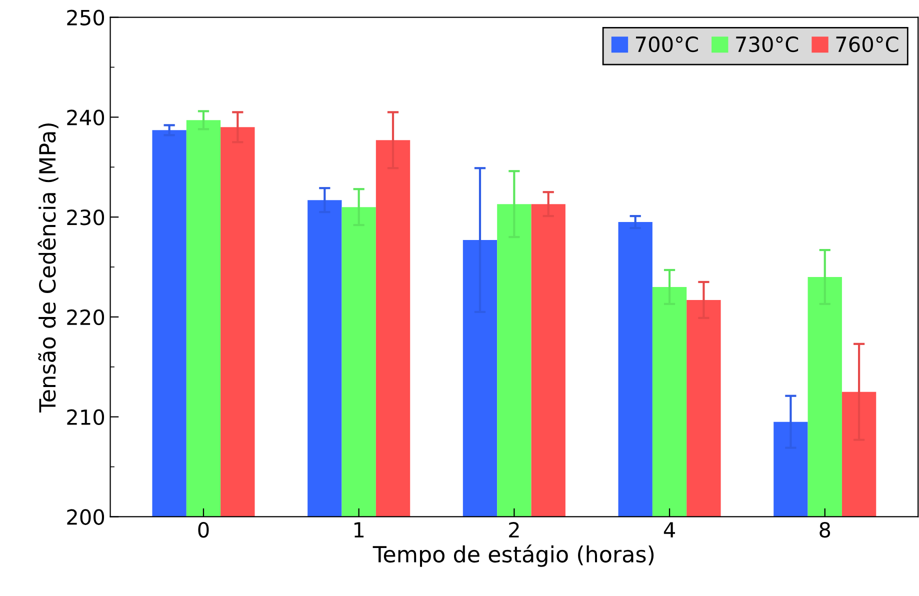 The height and width of the screenshot is (596, 919). What do you see at coordinates (85, 417) in the screenshot?
I see `y-tick-label: 210` at bounding box center [85, 417].